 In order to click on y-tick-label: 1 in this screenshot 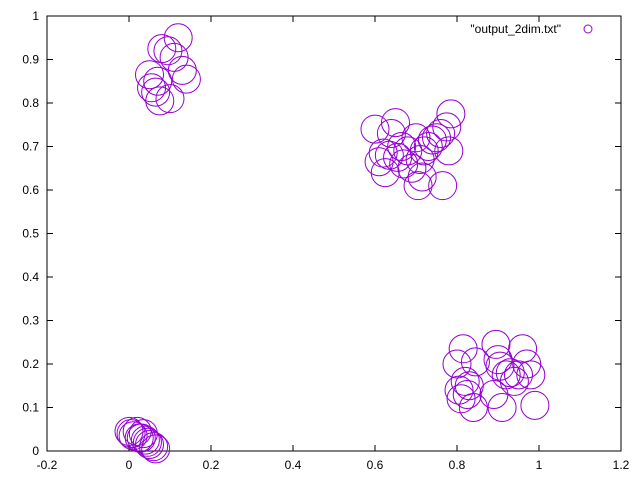, I will do `click(35, 16)`.